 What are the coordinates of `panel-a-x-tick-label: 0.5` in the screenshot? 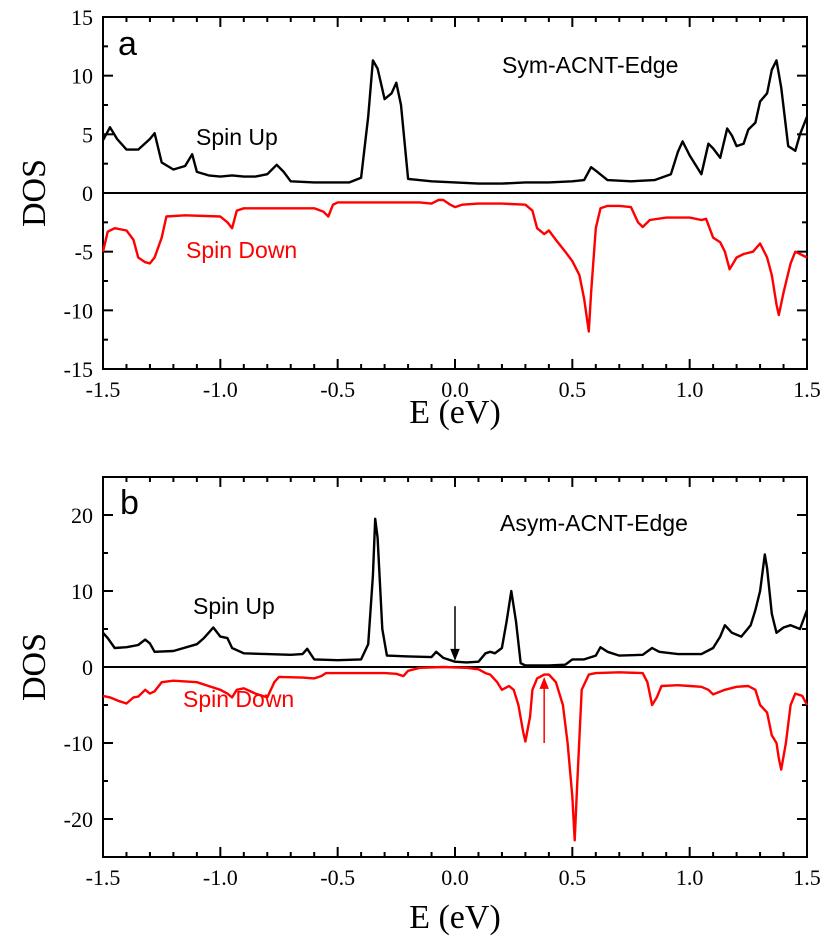 It's located at (573, 389).